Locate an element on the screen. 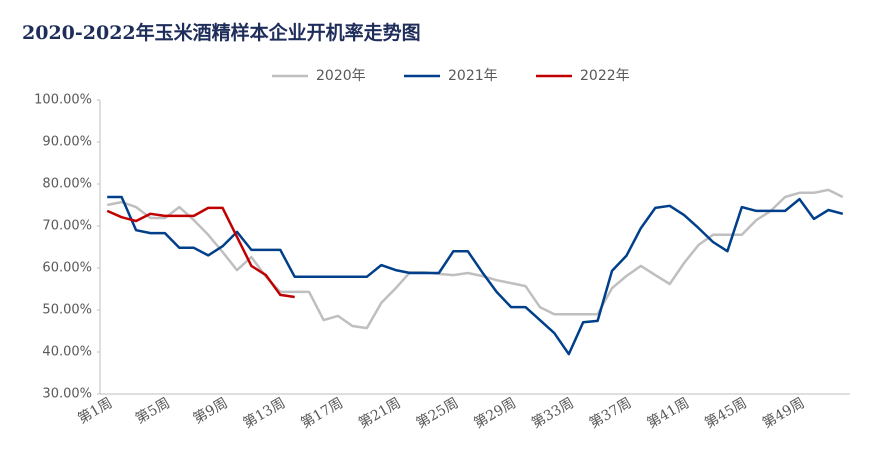 This screenshot has height=473, width=886. x-tick-label: 第41周 is located at coordinates (668, 413).